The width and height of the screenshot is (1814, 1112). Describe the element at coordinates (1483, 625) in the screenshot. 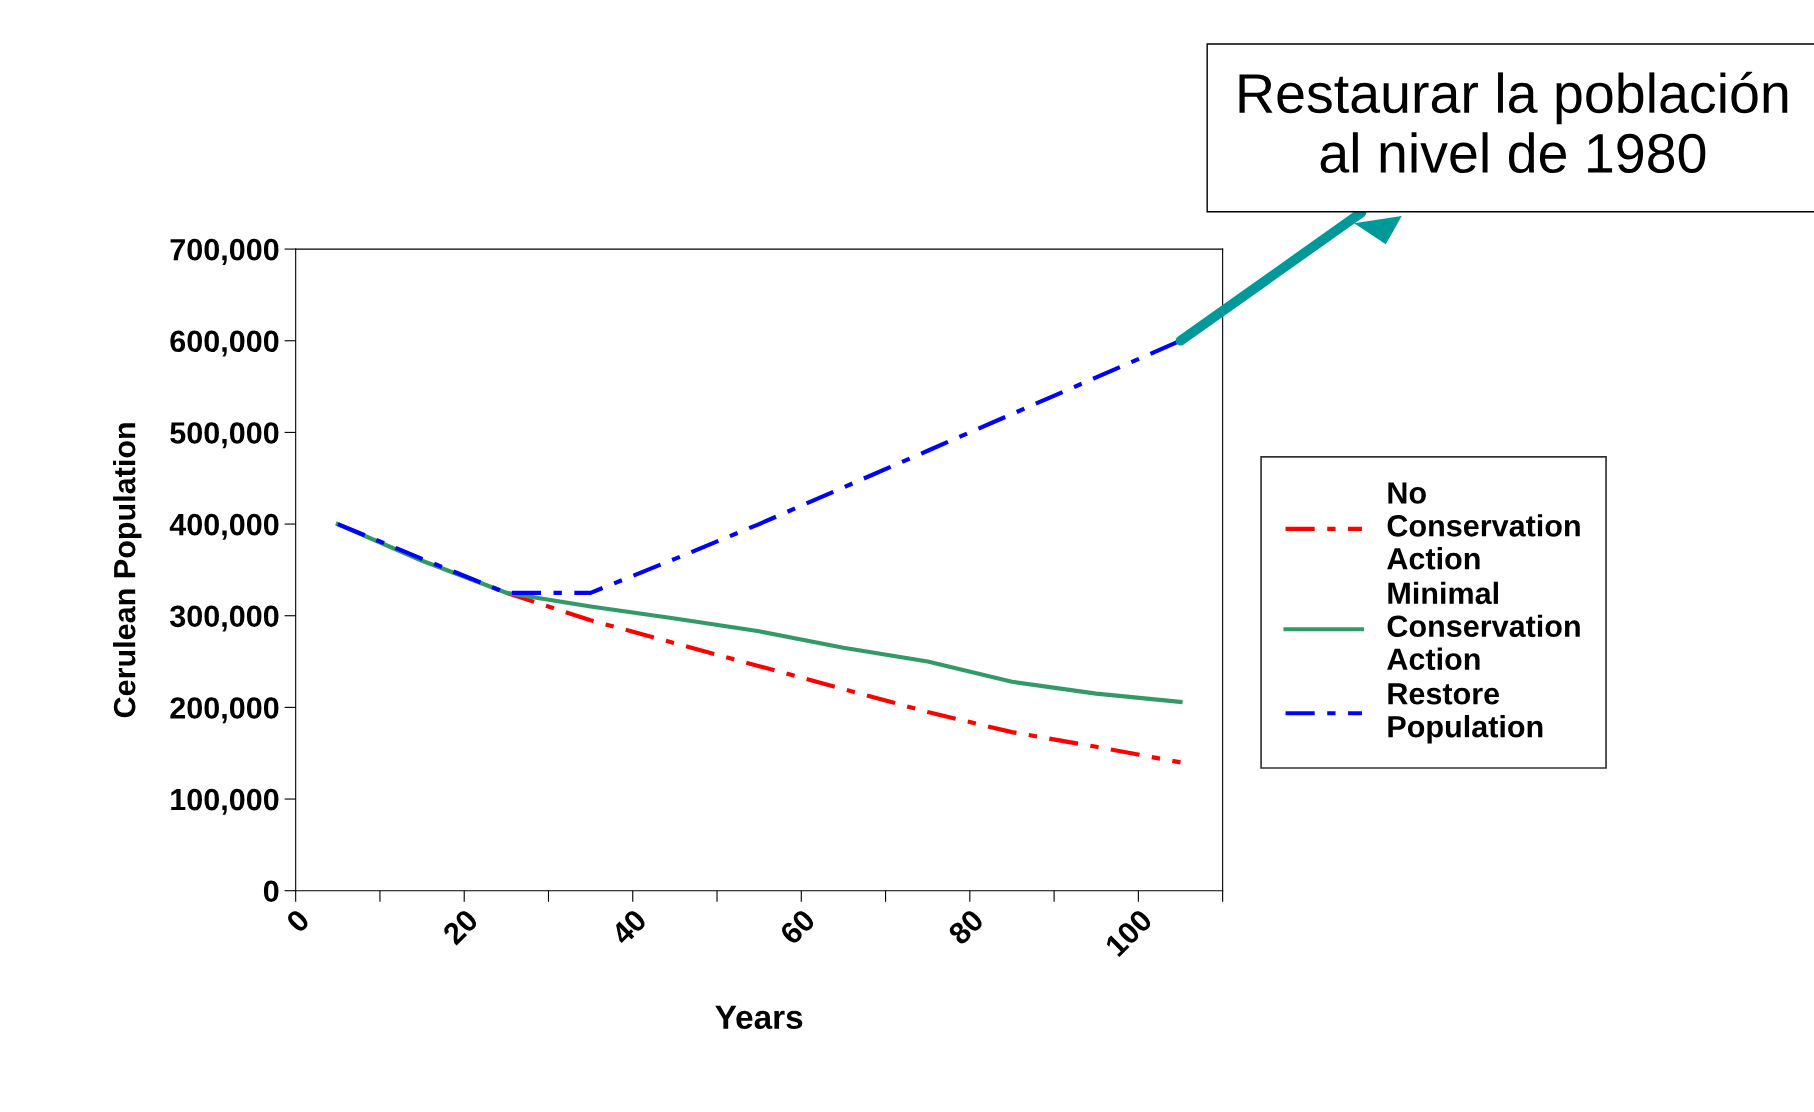

I see `legend-label: Minimal Conservation Action` at that location.